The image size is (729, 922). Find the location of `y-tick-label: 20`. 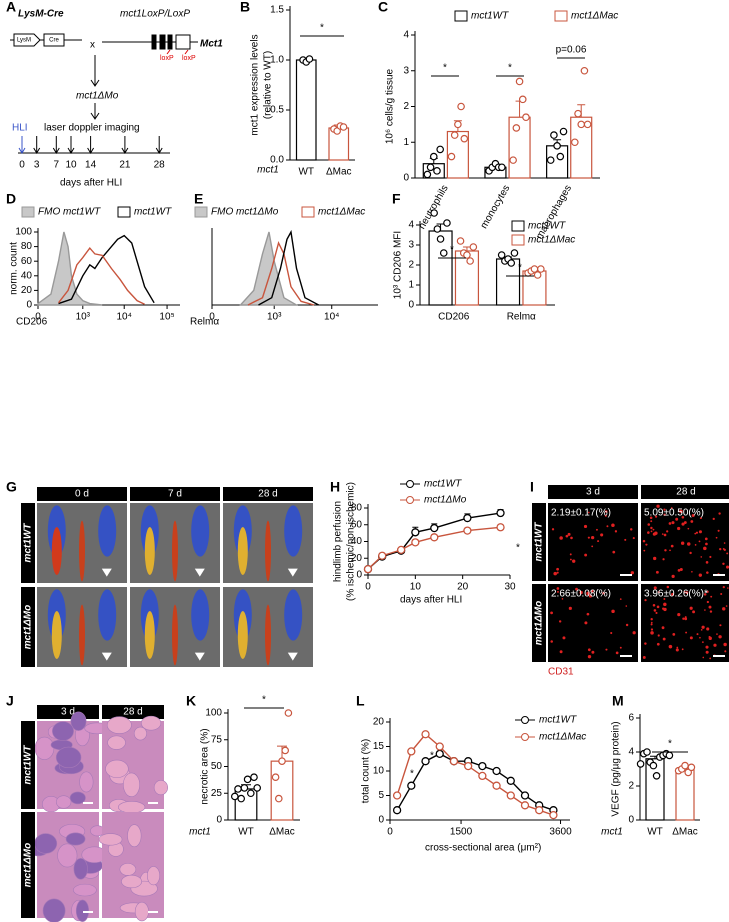

y-tick-label: 20 is located at coordinates (379, 722).